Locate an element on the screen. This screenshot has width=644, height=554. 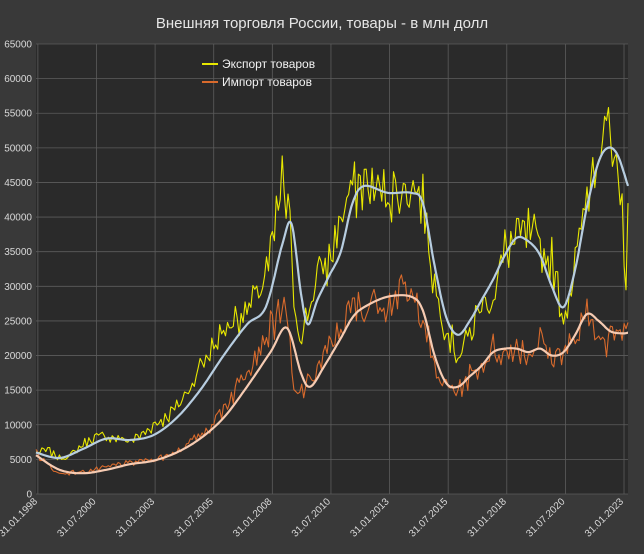
y-tick-label: 55000 is located at coordinates (18, 114).